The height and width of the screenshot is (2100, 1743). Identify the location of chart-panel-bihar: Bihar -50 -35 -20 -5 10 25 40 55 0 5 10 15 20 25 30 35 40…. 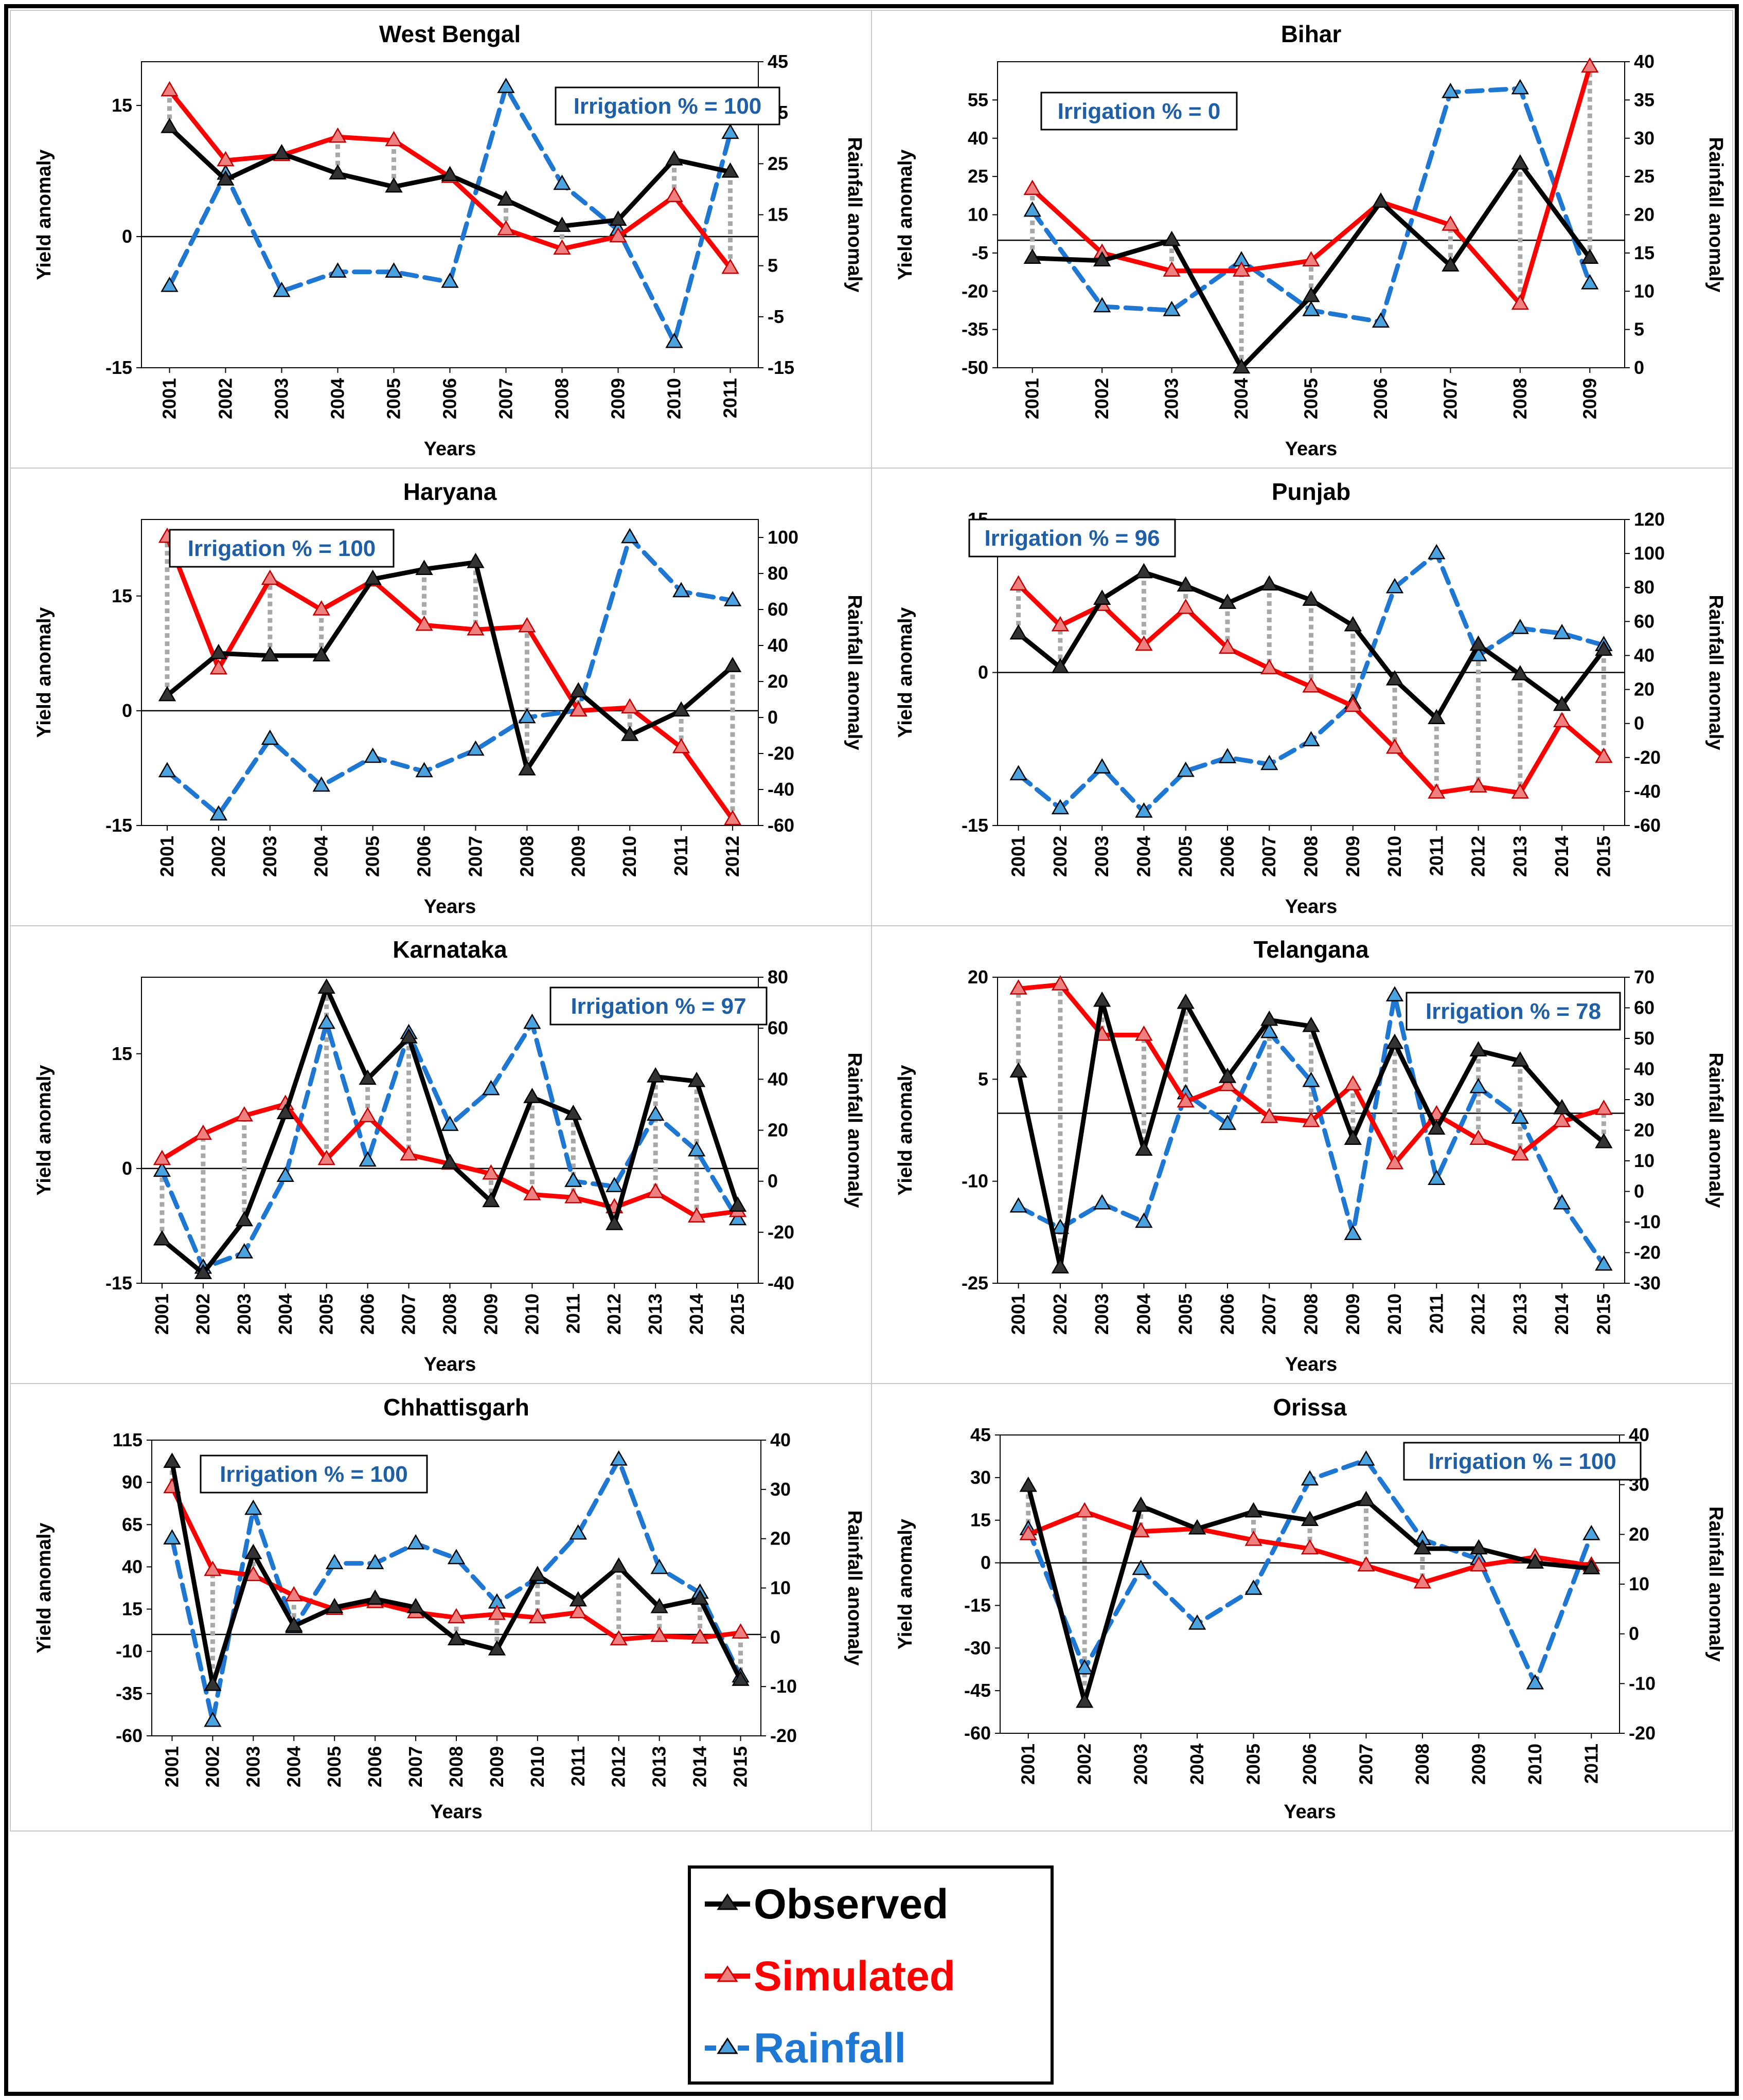
(1302, 240).